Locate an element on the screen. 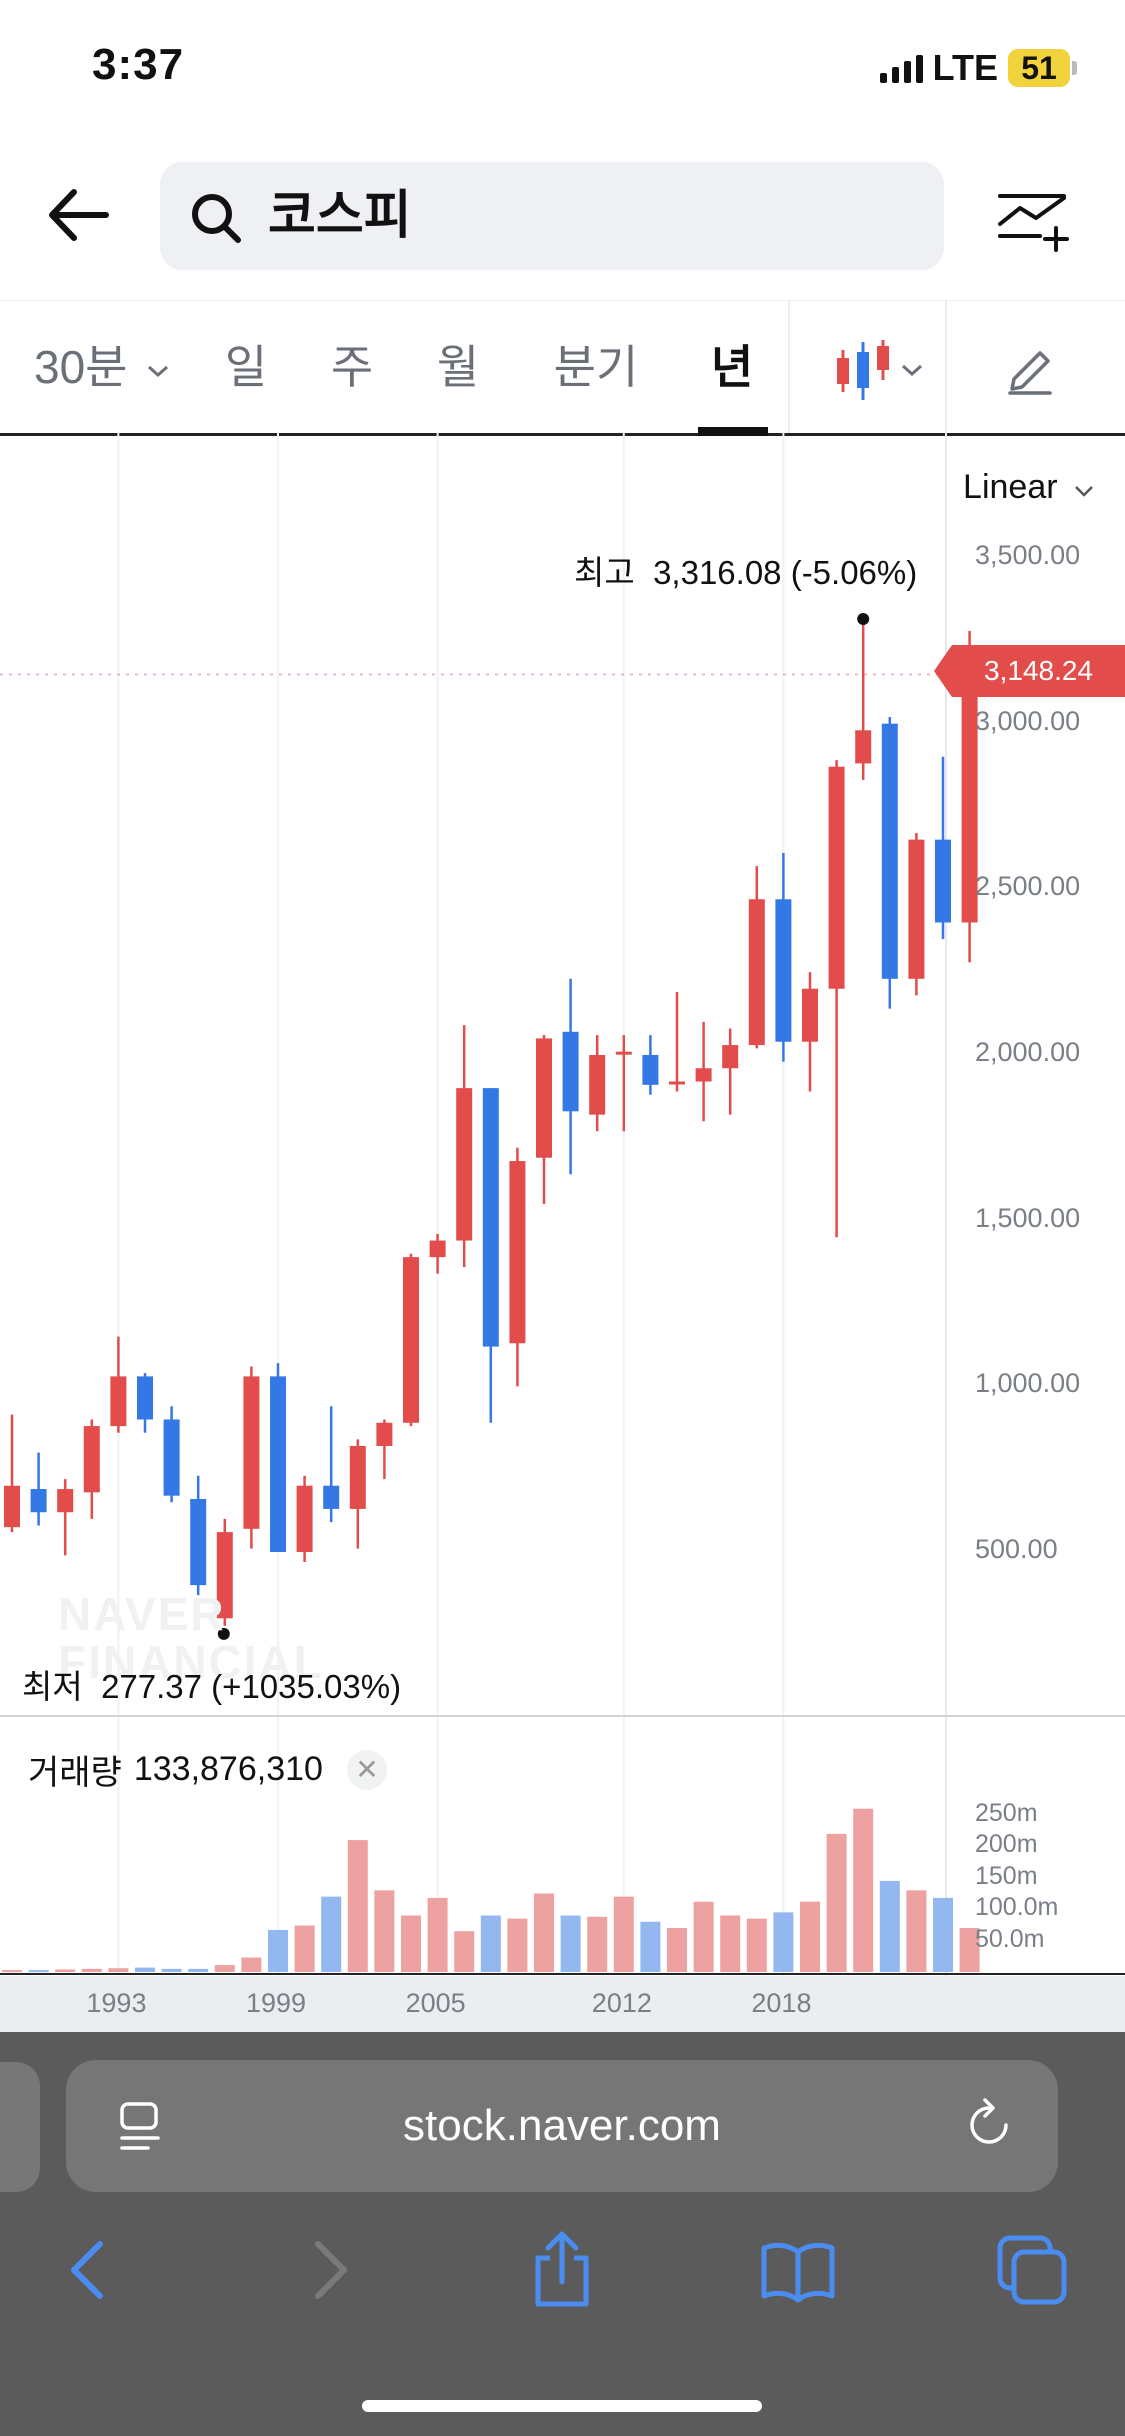 This screenshot has height=2436, width=1125. arrow-left-icon is located at coordinates (79, 215).